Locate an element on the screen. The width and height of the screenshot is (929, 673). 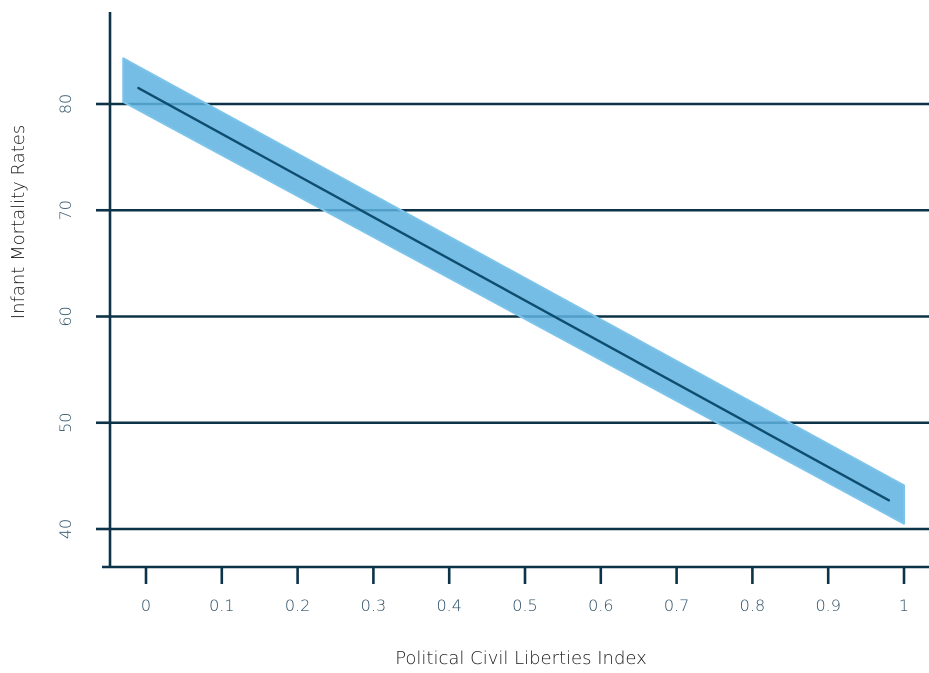
y-tick-label: 70 is located at coordinates (65, 210).